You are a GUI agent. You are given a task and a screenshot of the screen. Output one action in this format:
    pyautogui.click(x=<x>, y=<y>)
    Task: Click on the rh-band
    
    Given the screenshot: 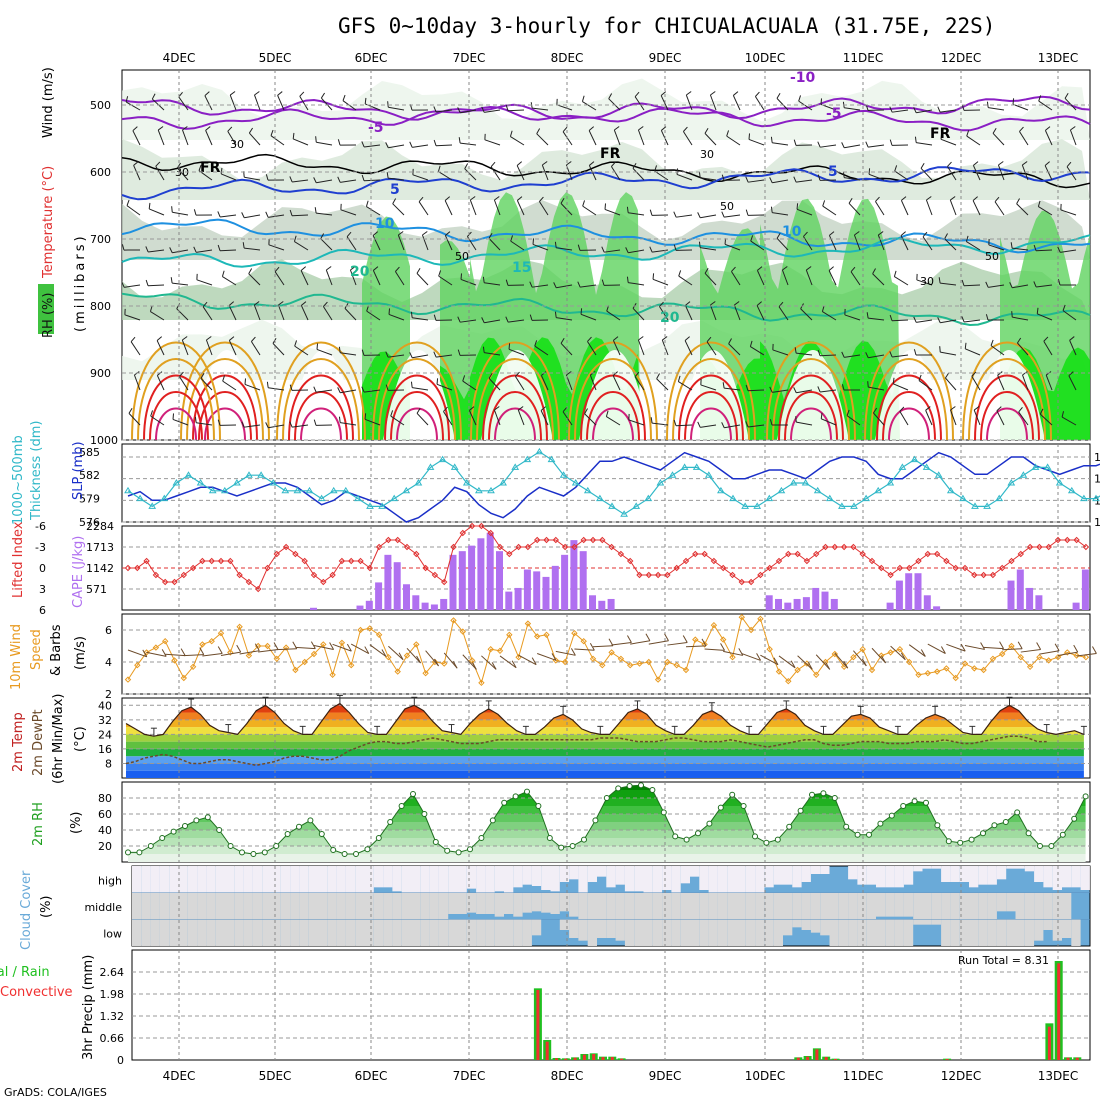 What is the action you would take?
    pyautogui.click(x=607, y=858)
    